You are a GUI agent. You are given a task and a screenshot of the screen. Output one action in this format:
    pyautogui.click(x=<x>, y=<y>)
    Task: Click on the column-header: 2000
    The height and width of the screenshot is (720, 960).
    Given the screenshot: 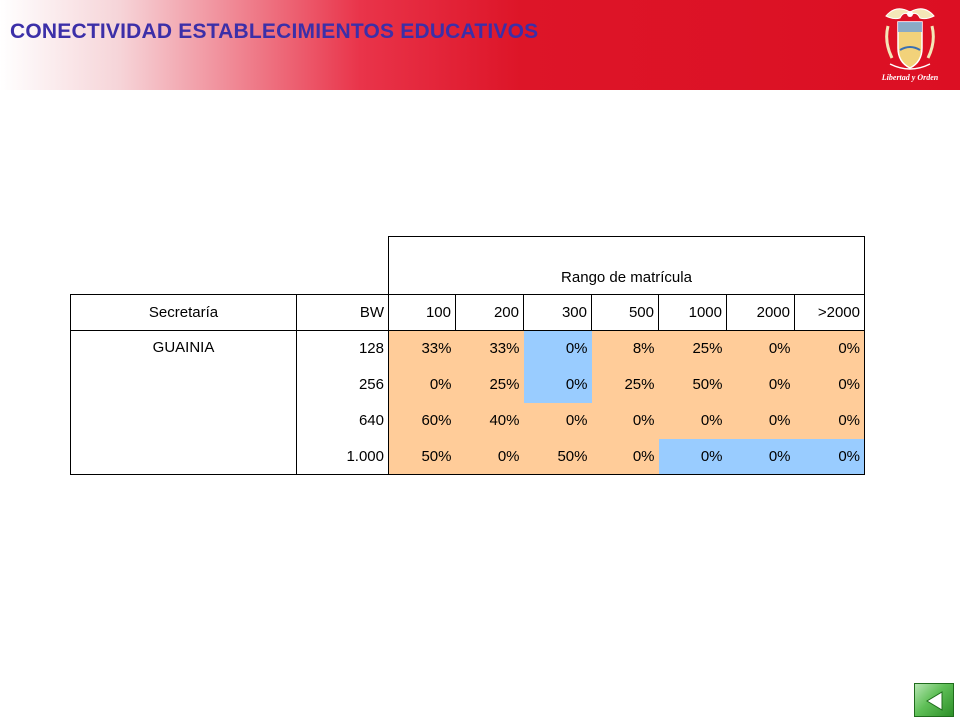 What is the action you would take?
    pyautogui.click(x=760, y=312)
    